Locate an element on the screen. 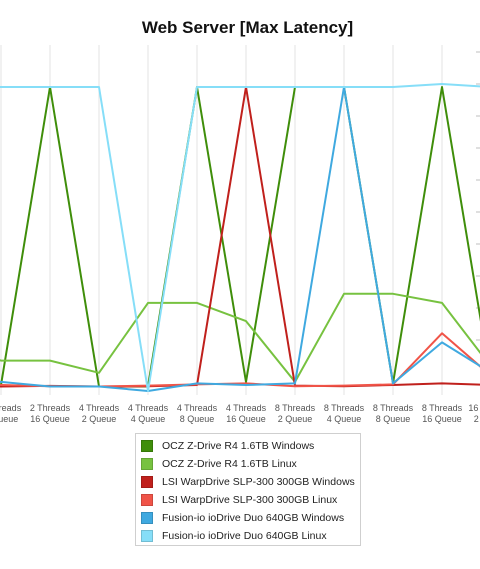 The width and height of the screenshot is (480, 569). legend-item: LSI WarpDrive SLP-300 300GB Windows is located at coordinates (250, 482).